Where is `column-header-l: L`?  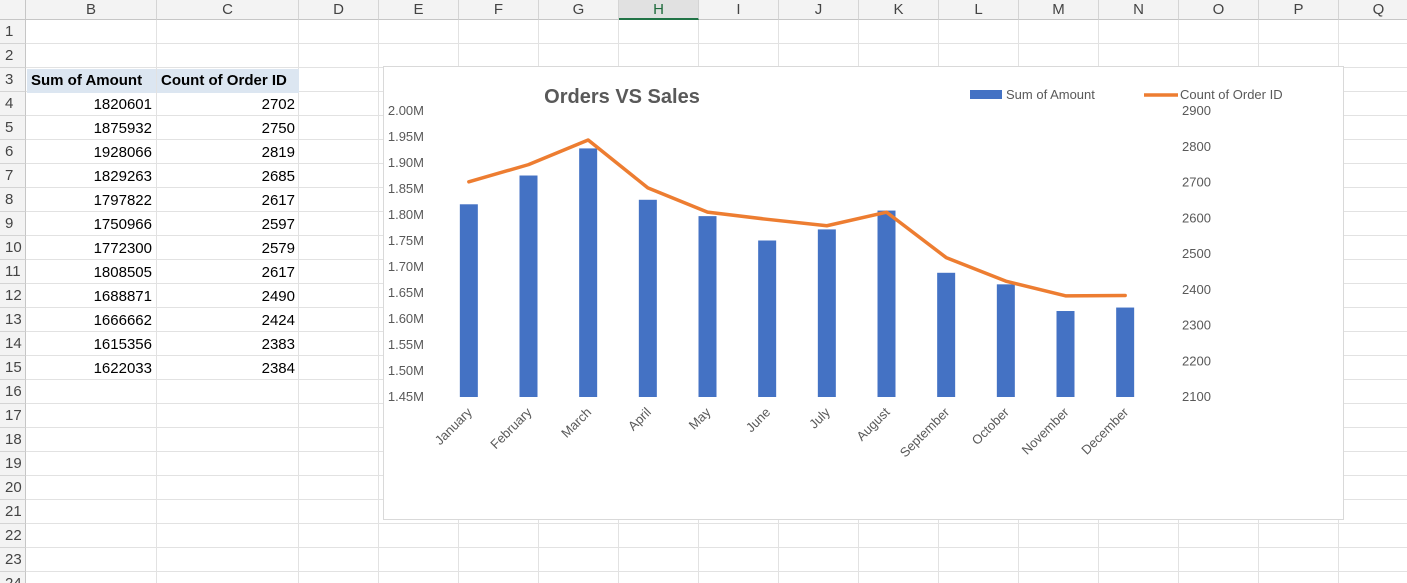
column-header-l: L is located at coordinates (979, 10).